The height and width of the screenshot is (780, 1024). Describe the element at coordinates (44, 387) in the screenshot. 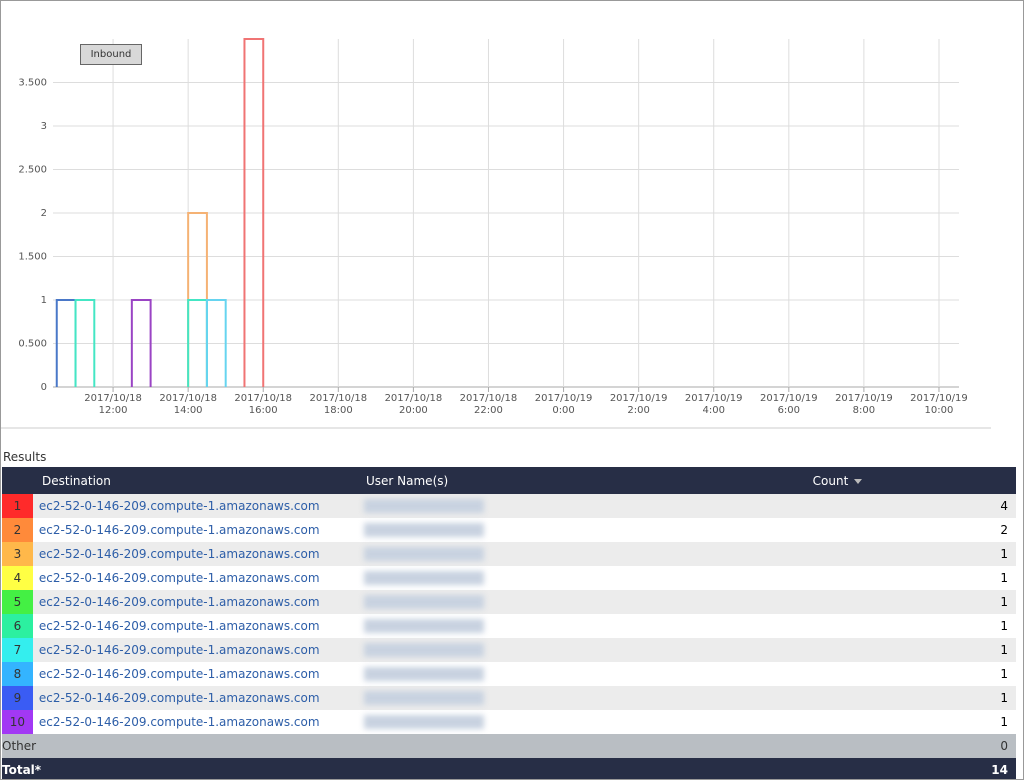

I see `y-tick-label: 0` at that location.